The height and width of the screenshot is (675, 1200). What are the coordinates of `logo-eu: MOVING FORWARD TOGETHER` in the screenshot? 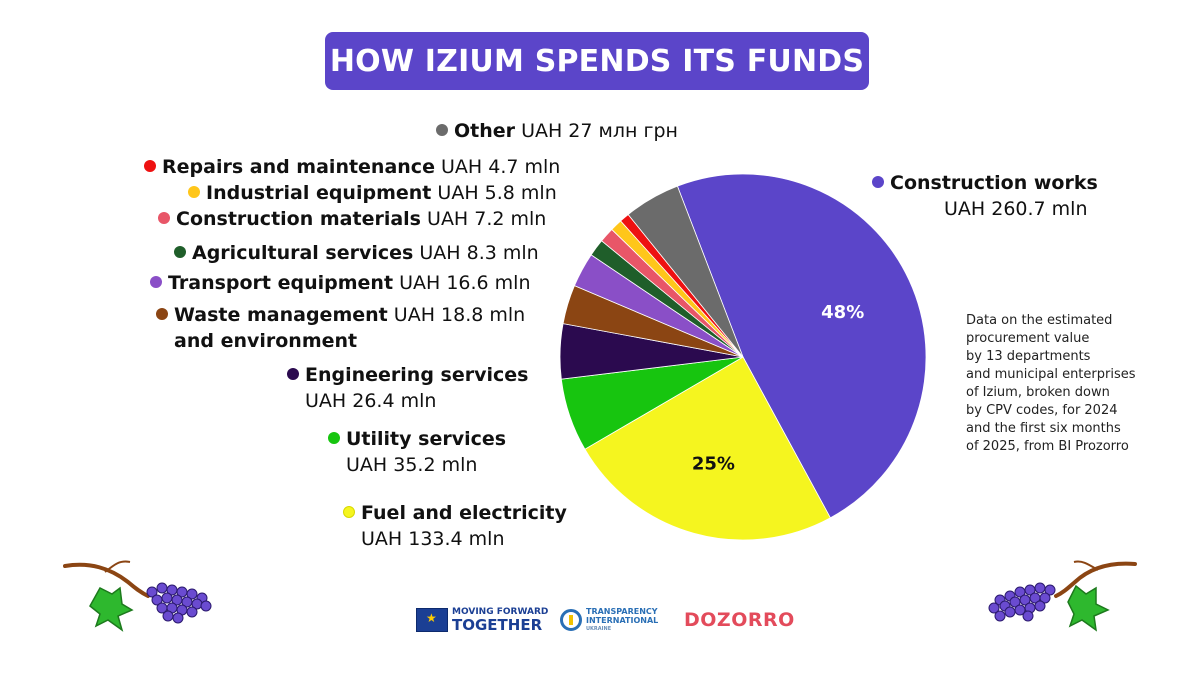 It's located at (482, 620).